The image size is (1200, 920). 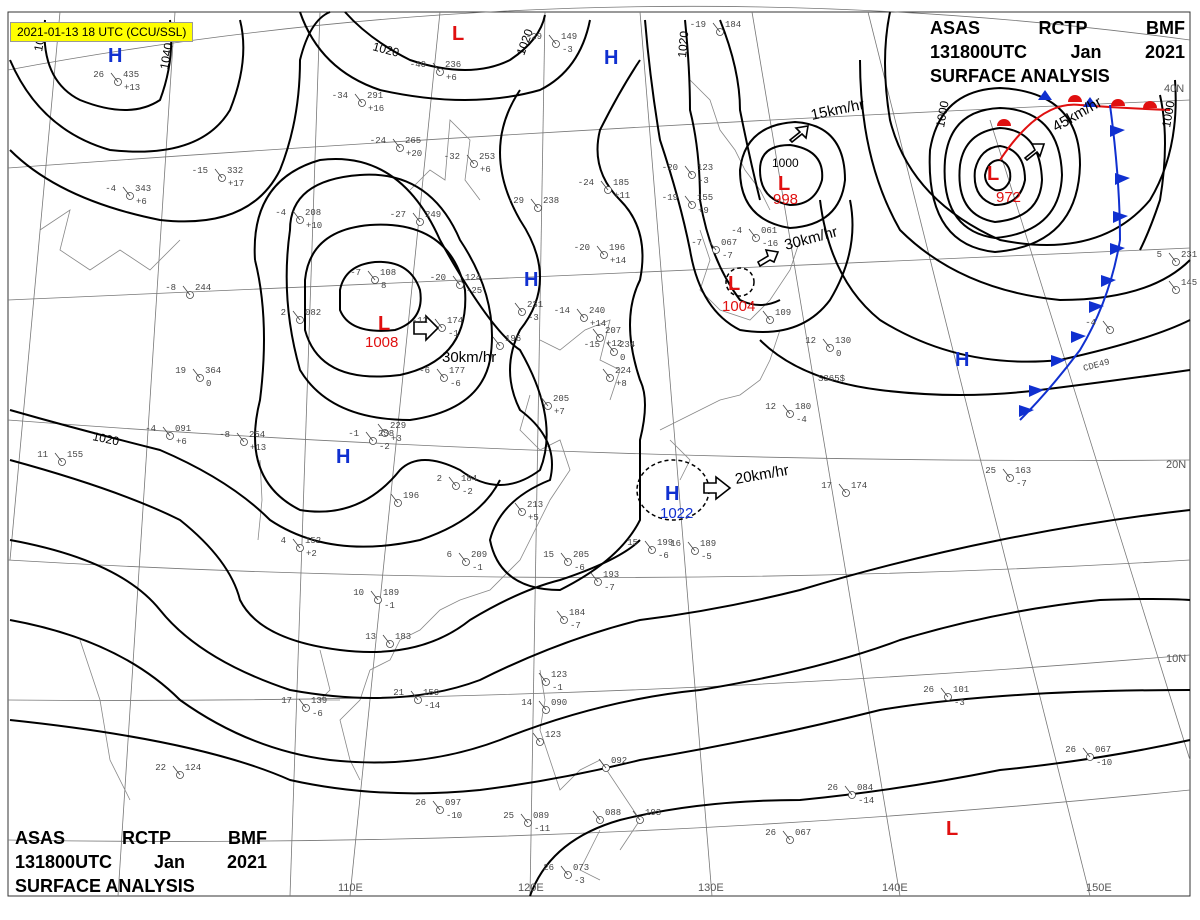 What do you see at coordinates (740, 282) in the screenshot?
I see `dashed-ring` at bounding box center [740, 282].